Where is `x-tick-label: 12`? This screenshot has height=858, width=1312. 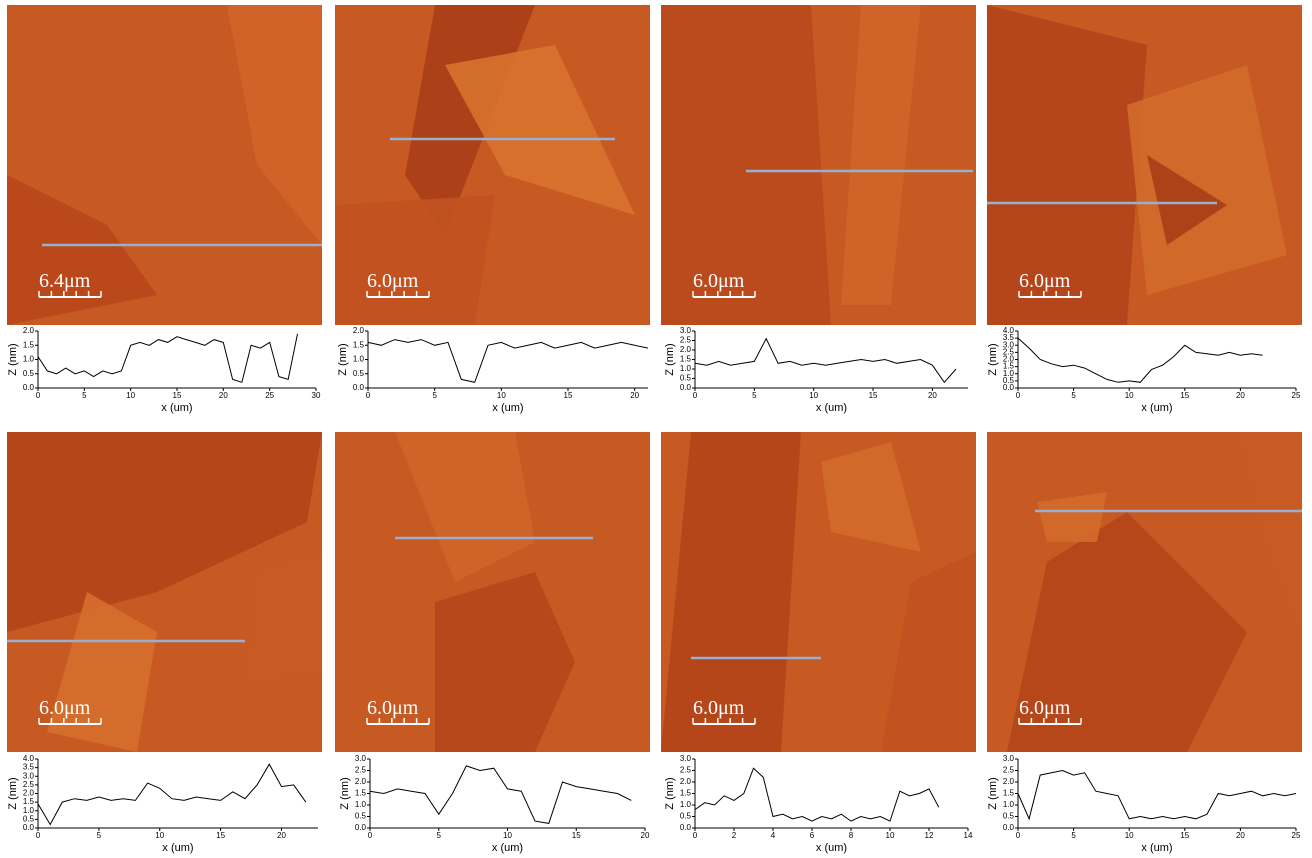
x-tick-label: 12 is located at coordinates (929, 835).